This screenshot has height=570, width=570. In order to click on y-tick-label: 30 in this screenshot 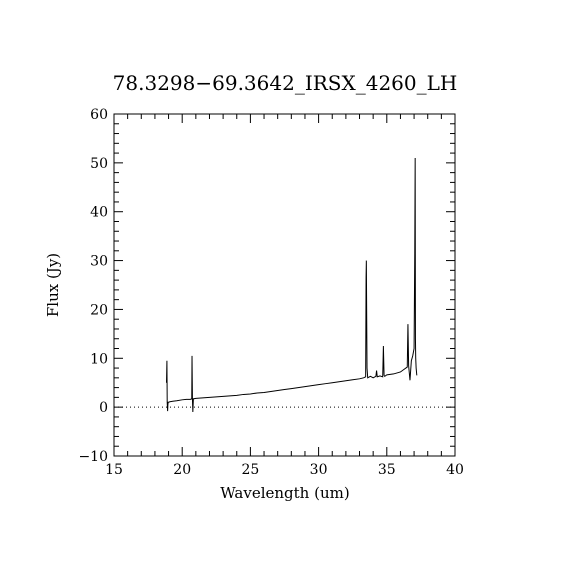, I will do `click(99, 262)`.